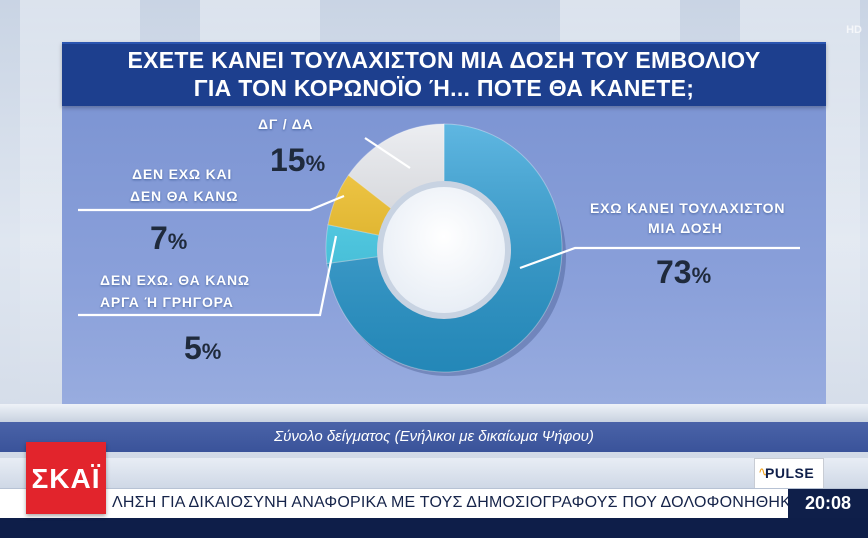 Image resolution: width=868 pixels, height=538 pixels. I want to click on slice-label-vaccinated-line1: ΕΧΩ ΚΑΝΕΙ ΤΟΥΛΑΧΙΣΤΟΝ, so click(688, 208).